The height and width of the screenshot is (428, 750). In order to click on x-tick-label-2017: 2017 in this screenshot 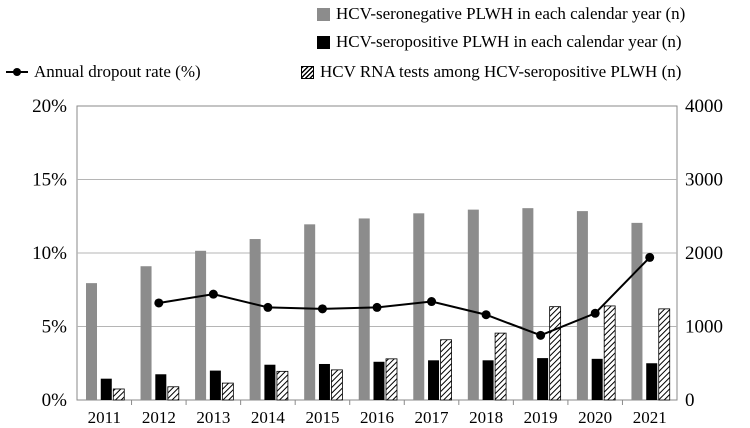, I will do `click(432, 417)`.